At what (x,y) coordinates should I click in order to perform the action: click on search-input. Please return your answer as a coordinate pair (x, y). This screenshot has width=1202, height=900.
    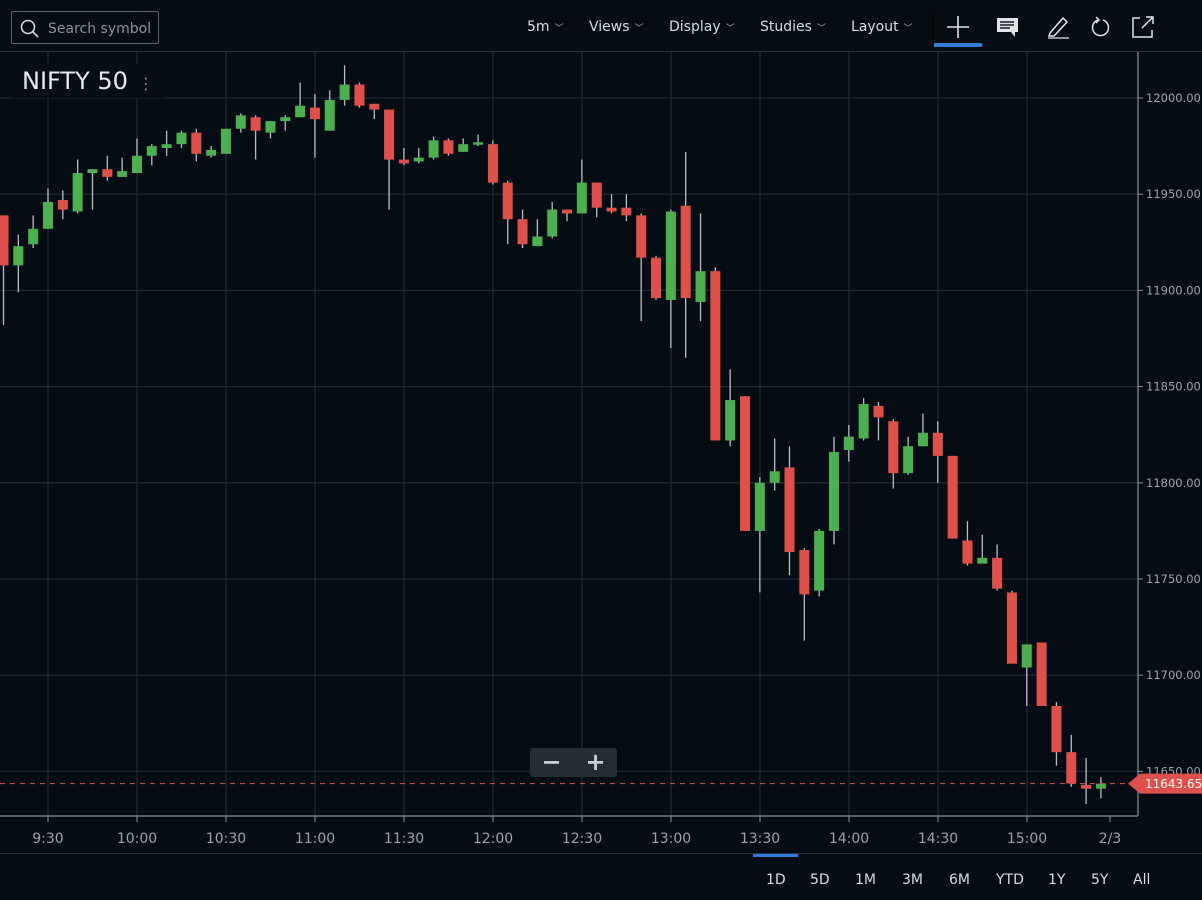
    Looking at the image, I should click on (103, 29).